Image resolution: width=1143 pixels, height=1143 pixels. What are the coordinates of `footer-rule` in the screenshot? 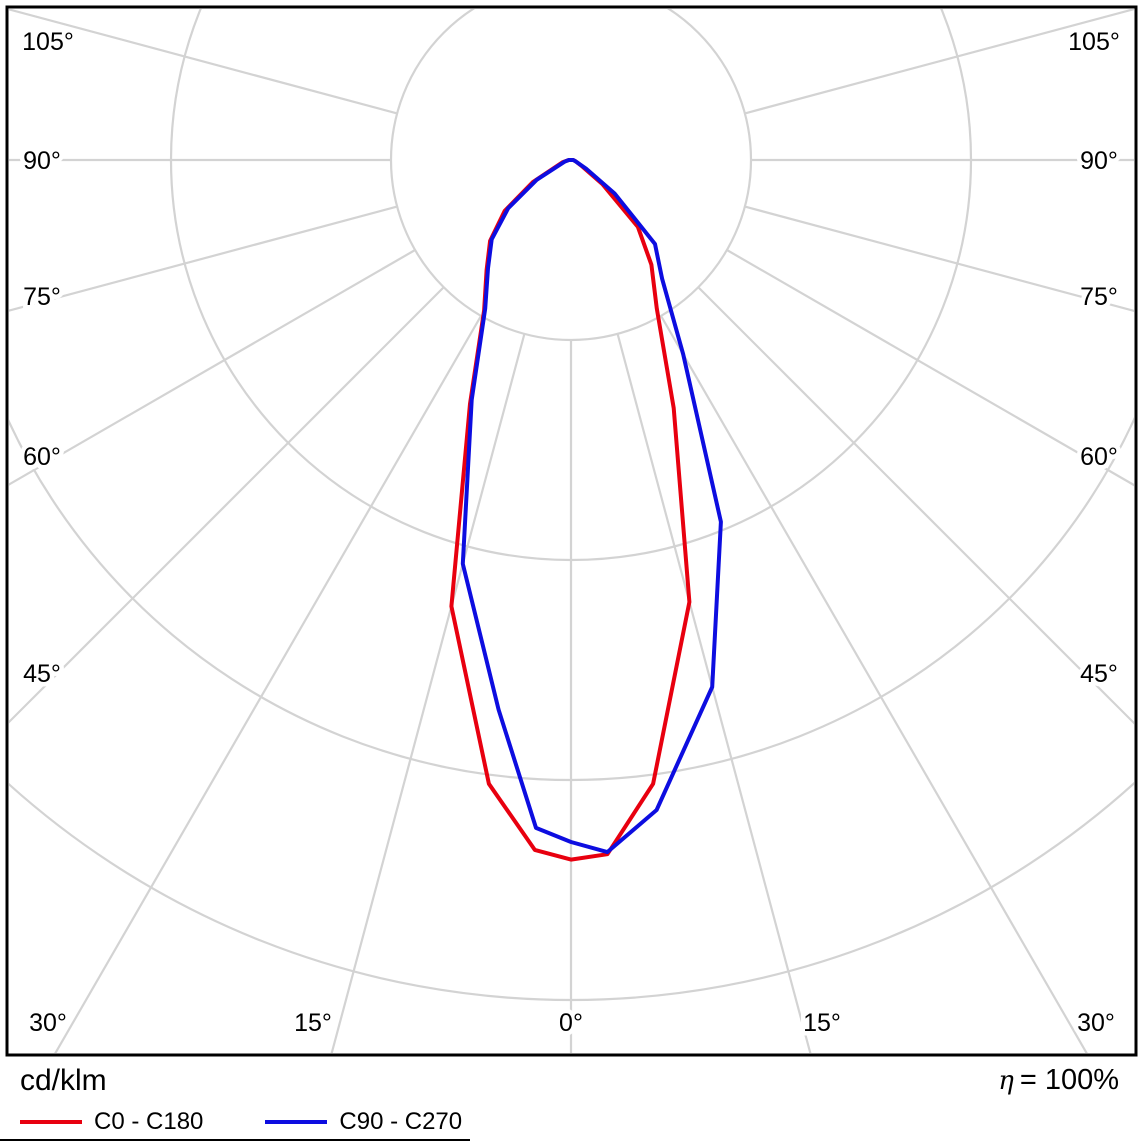 It's located at (235, 1140).